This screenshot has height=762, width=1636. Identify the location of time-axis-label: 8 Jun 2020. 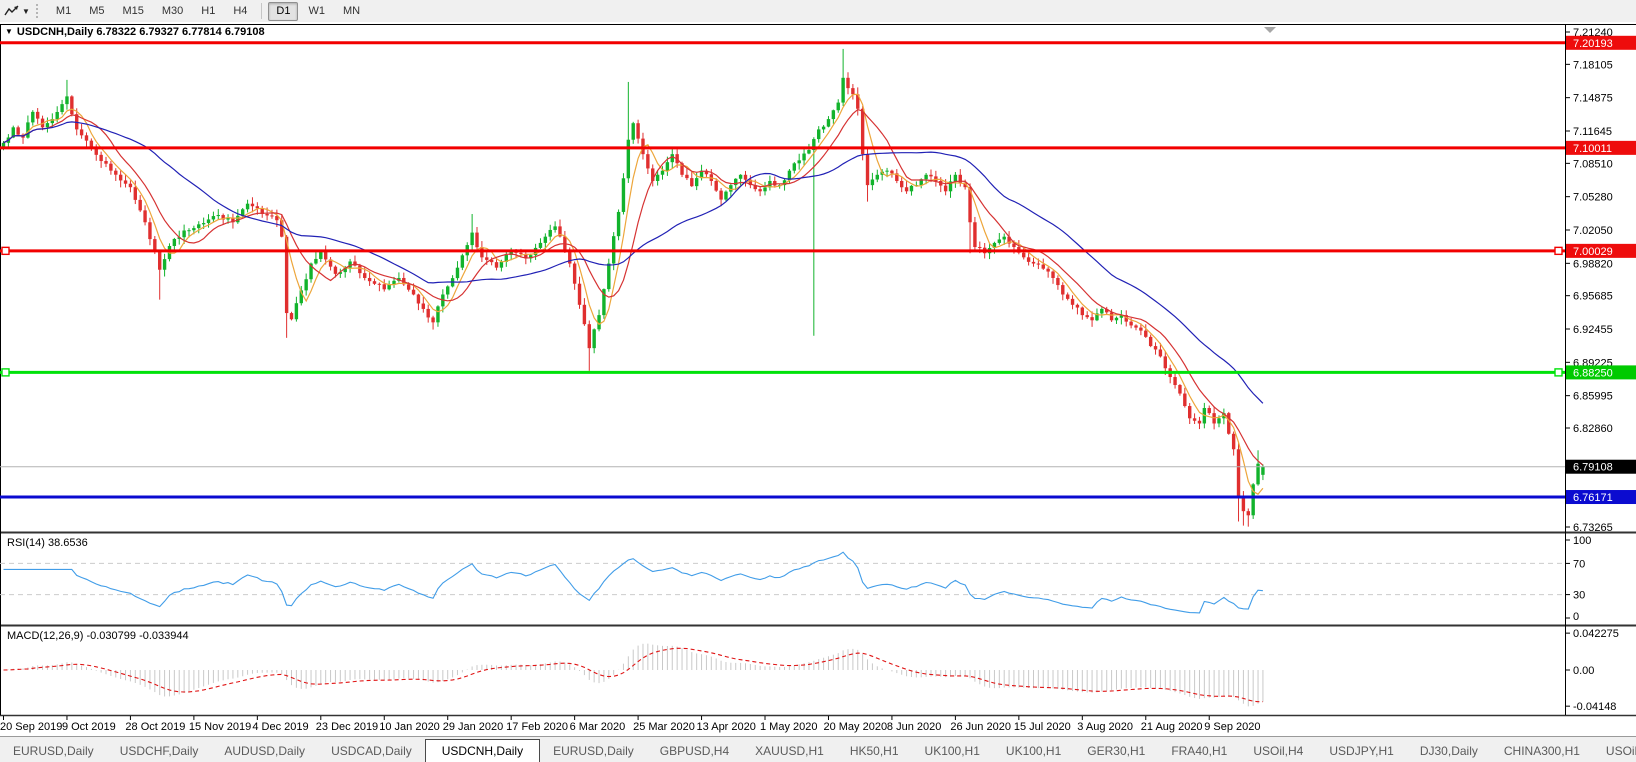
(914, 727).